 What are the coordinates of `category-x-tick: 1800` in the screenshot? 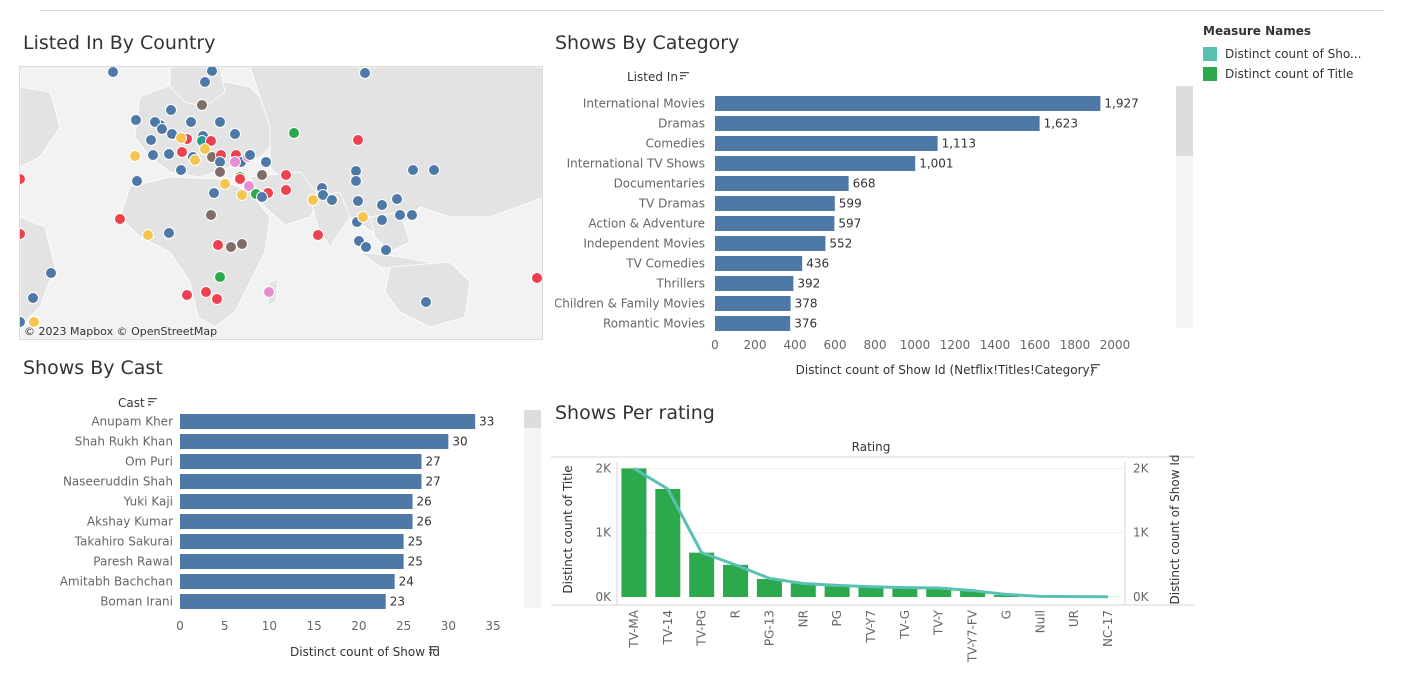 It's located at (1075, 345).